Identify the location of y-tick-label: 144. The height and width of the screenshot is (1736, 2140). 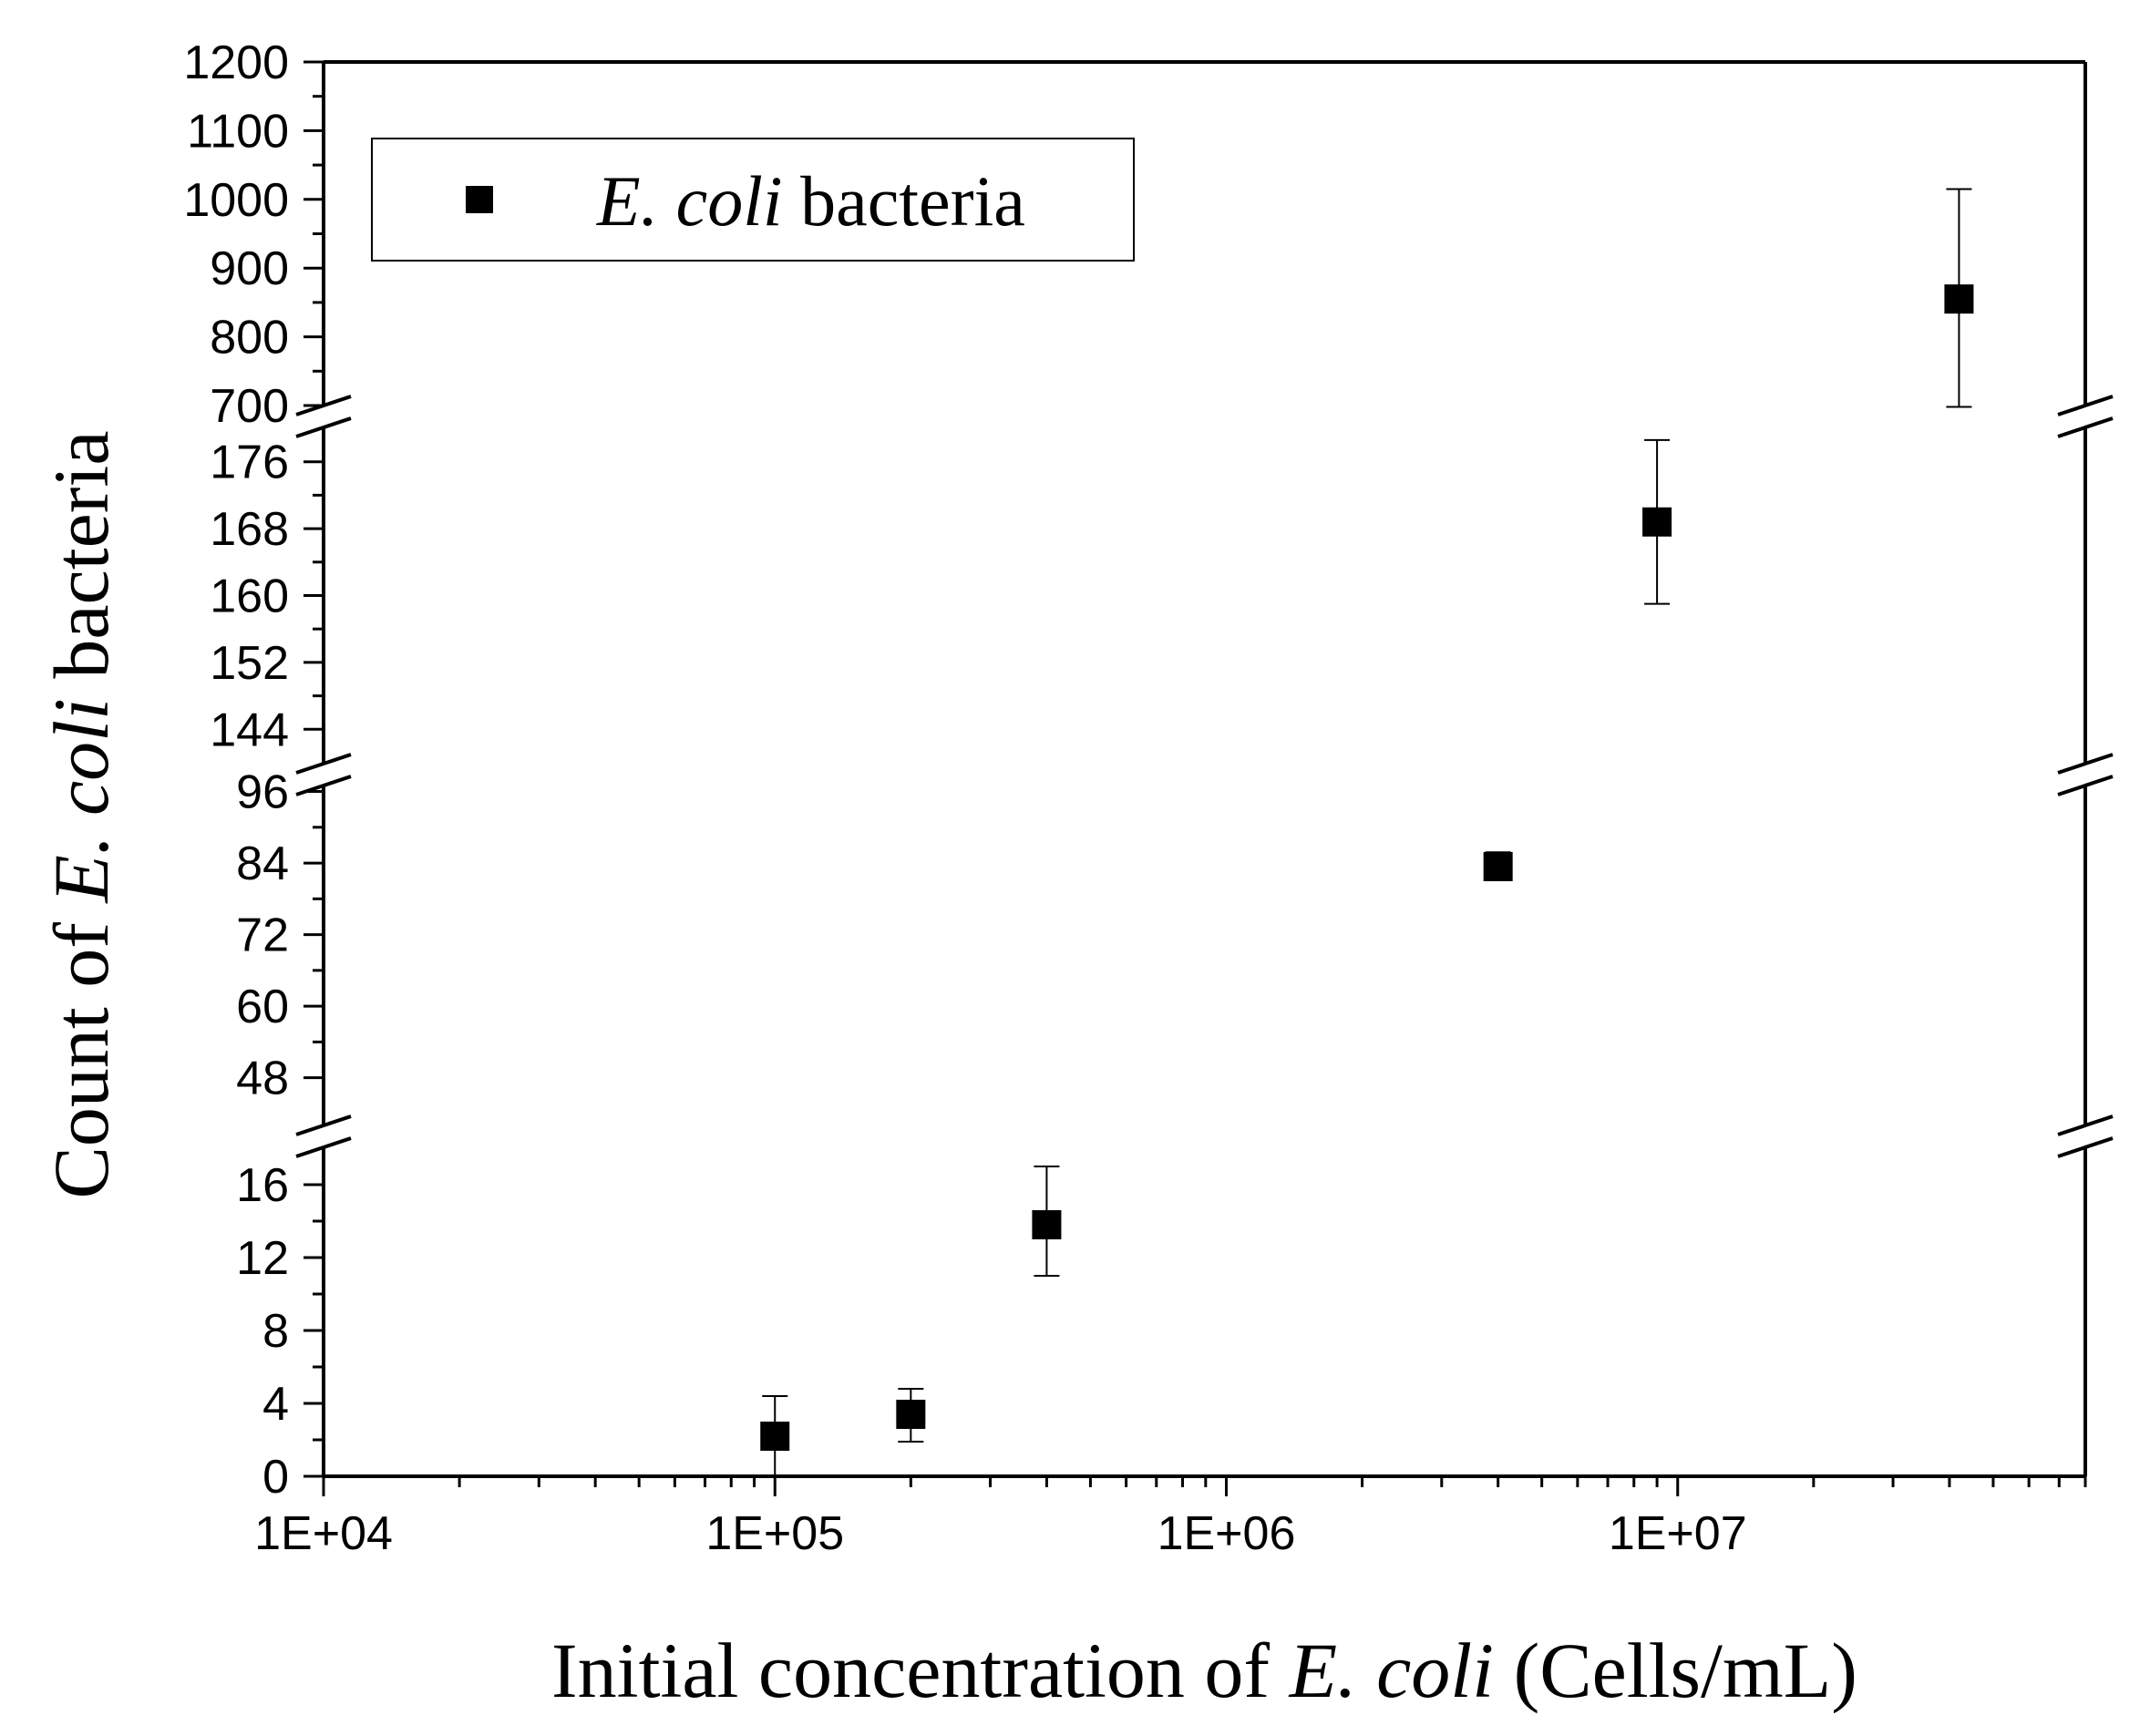
(250, 730).